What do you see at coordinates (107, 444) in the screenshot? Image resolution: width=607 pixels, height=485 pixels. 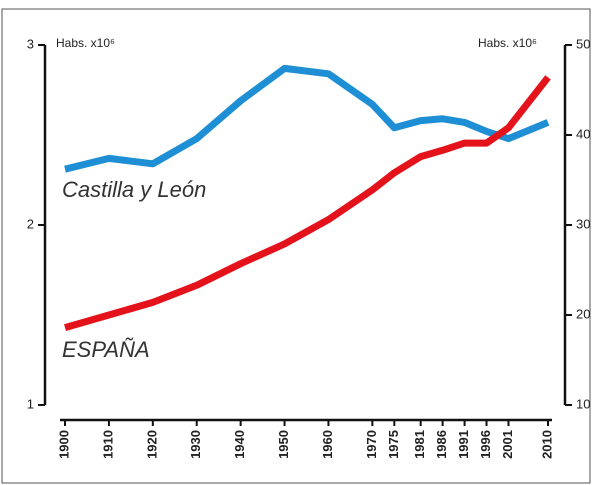 I see `x-tick-label: 1910` at bounding box center [107, 444].